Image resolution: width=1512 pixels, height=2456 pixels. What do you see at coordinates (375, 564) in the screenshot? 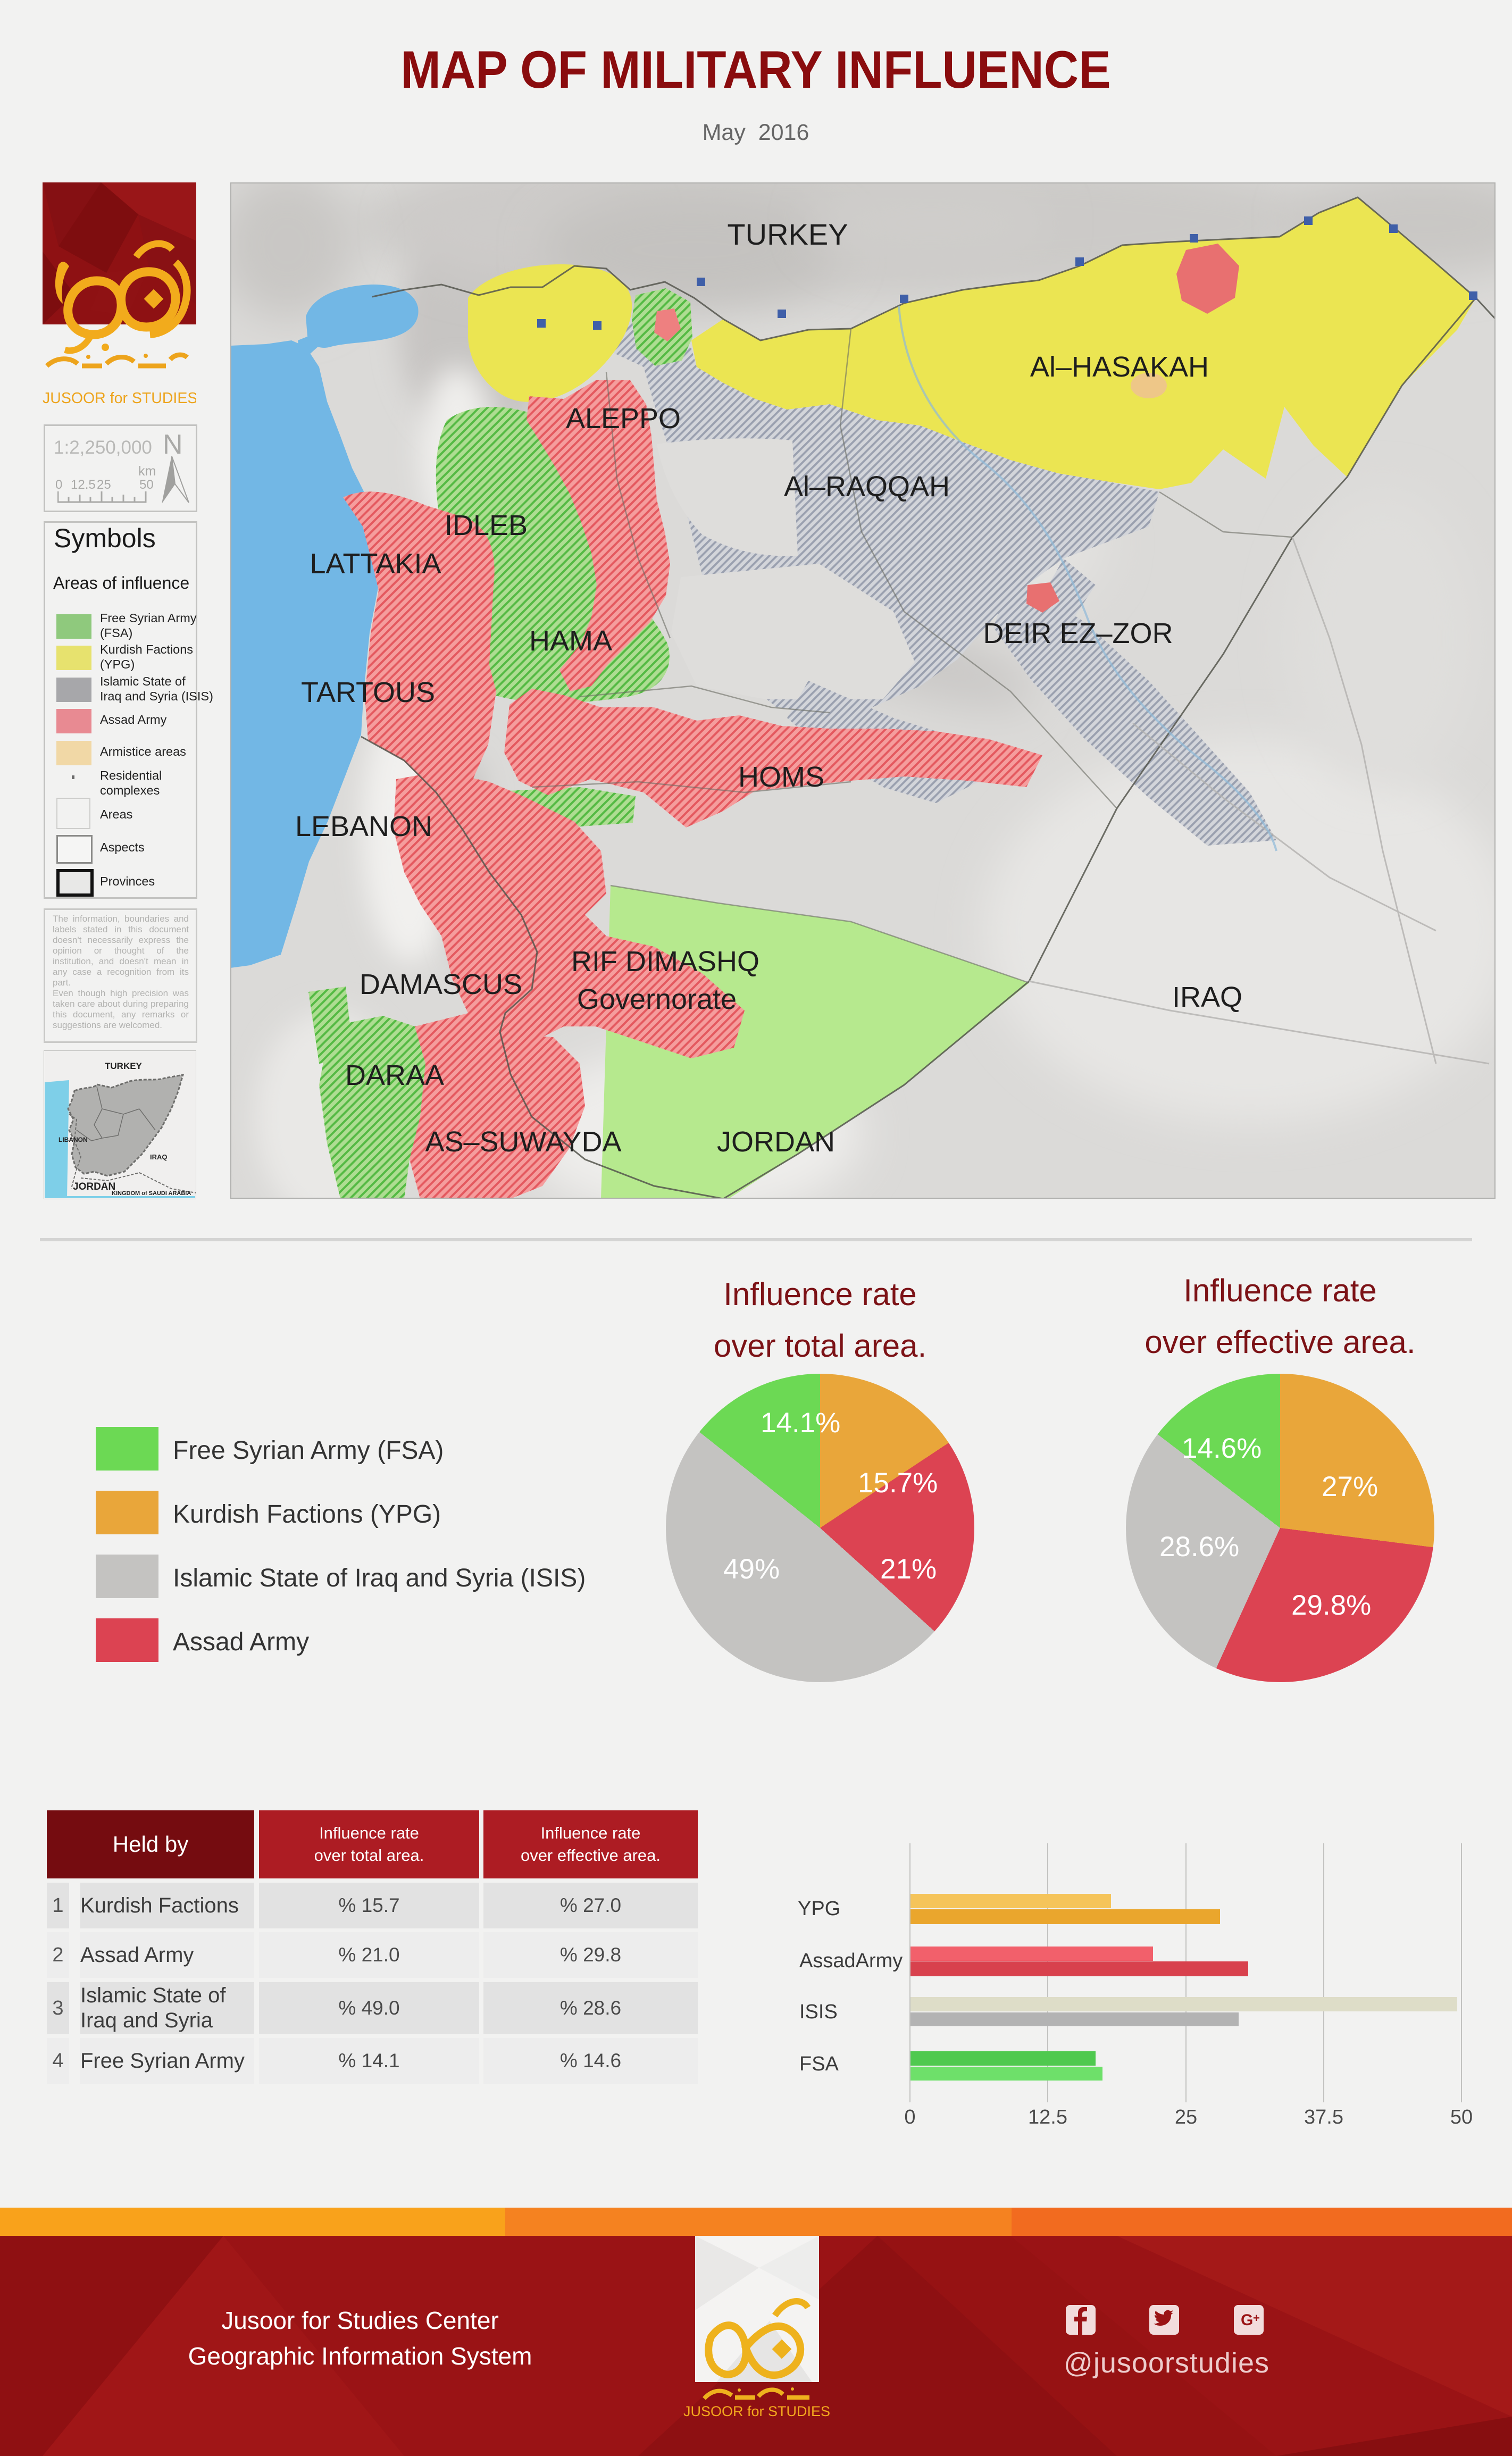
I see `svg-text: LATTAKIA` at bounding box center [375, 564].